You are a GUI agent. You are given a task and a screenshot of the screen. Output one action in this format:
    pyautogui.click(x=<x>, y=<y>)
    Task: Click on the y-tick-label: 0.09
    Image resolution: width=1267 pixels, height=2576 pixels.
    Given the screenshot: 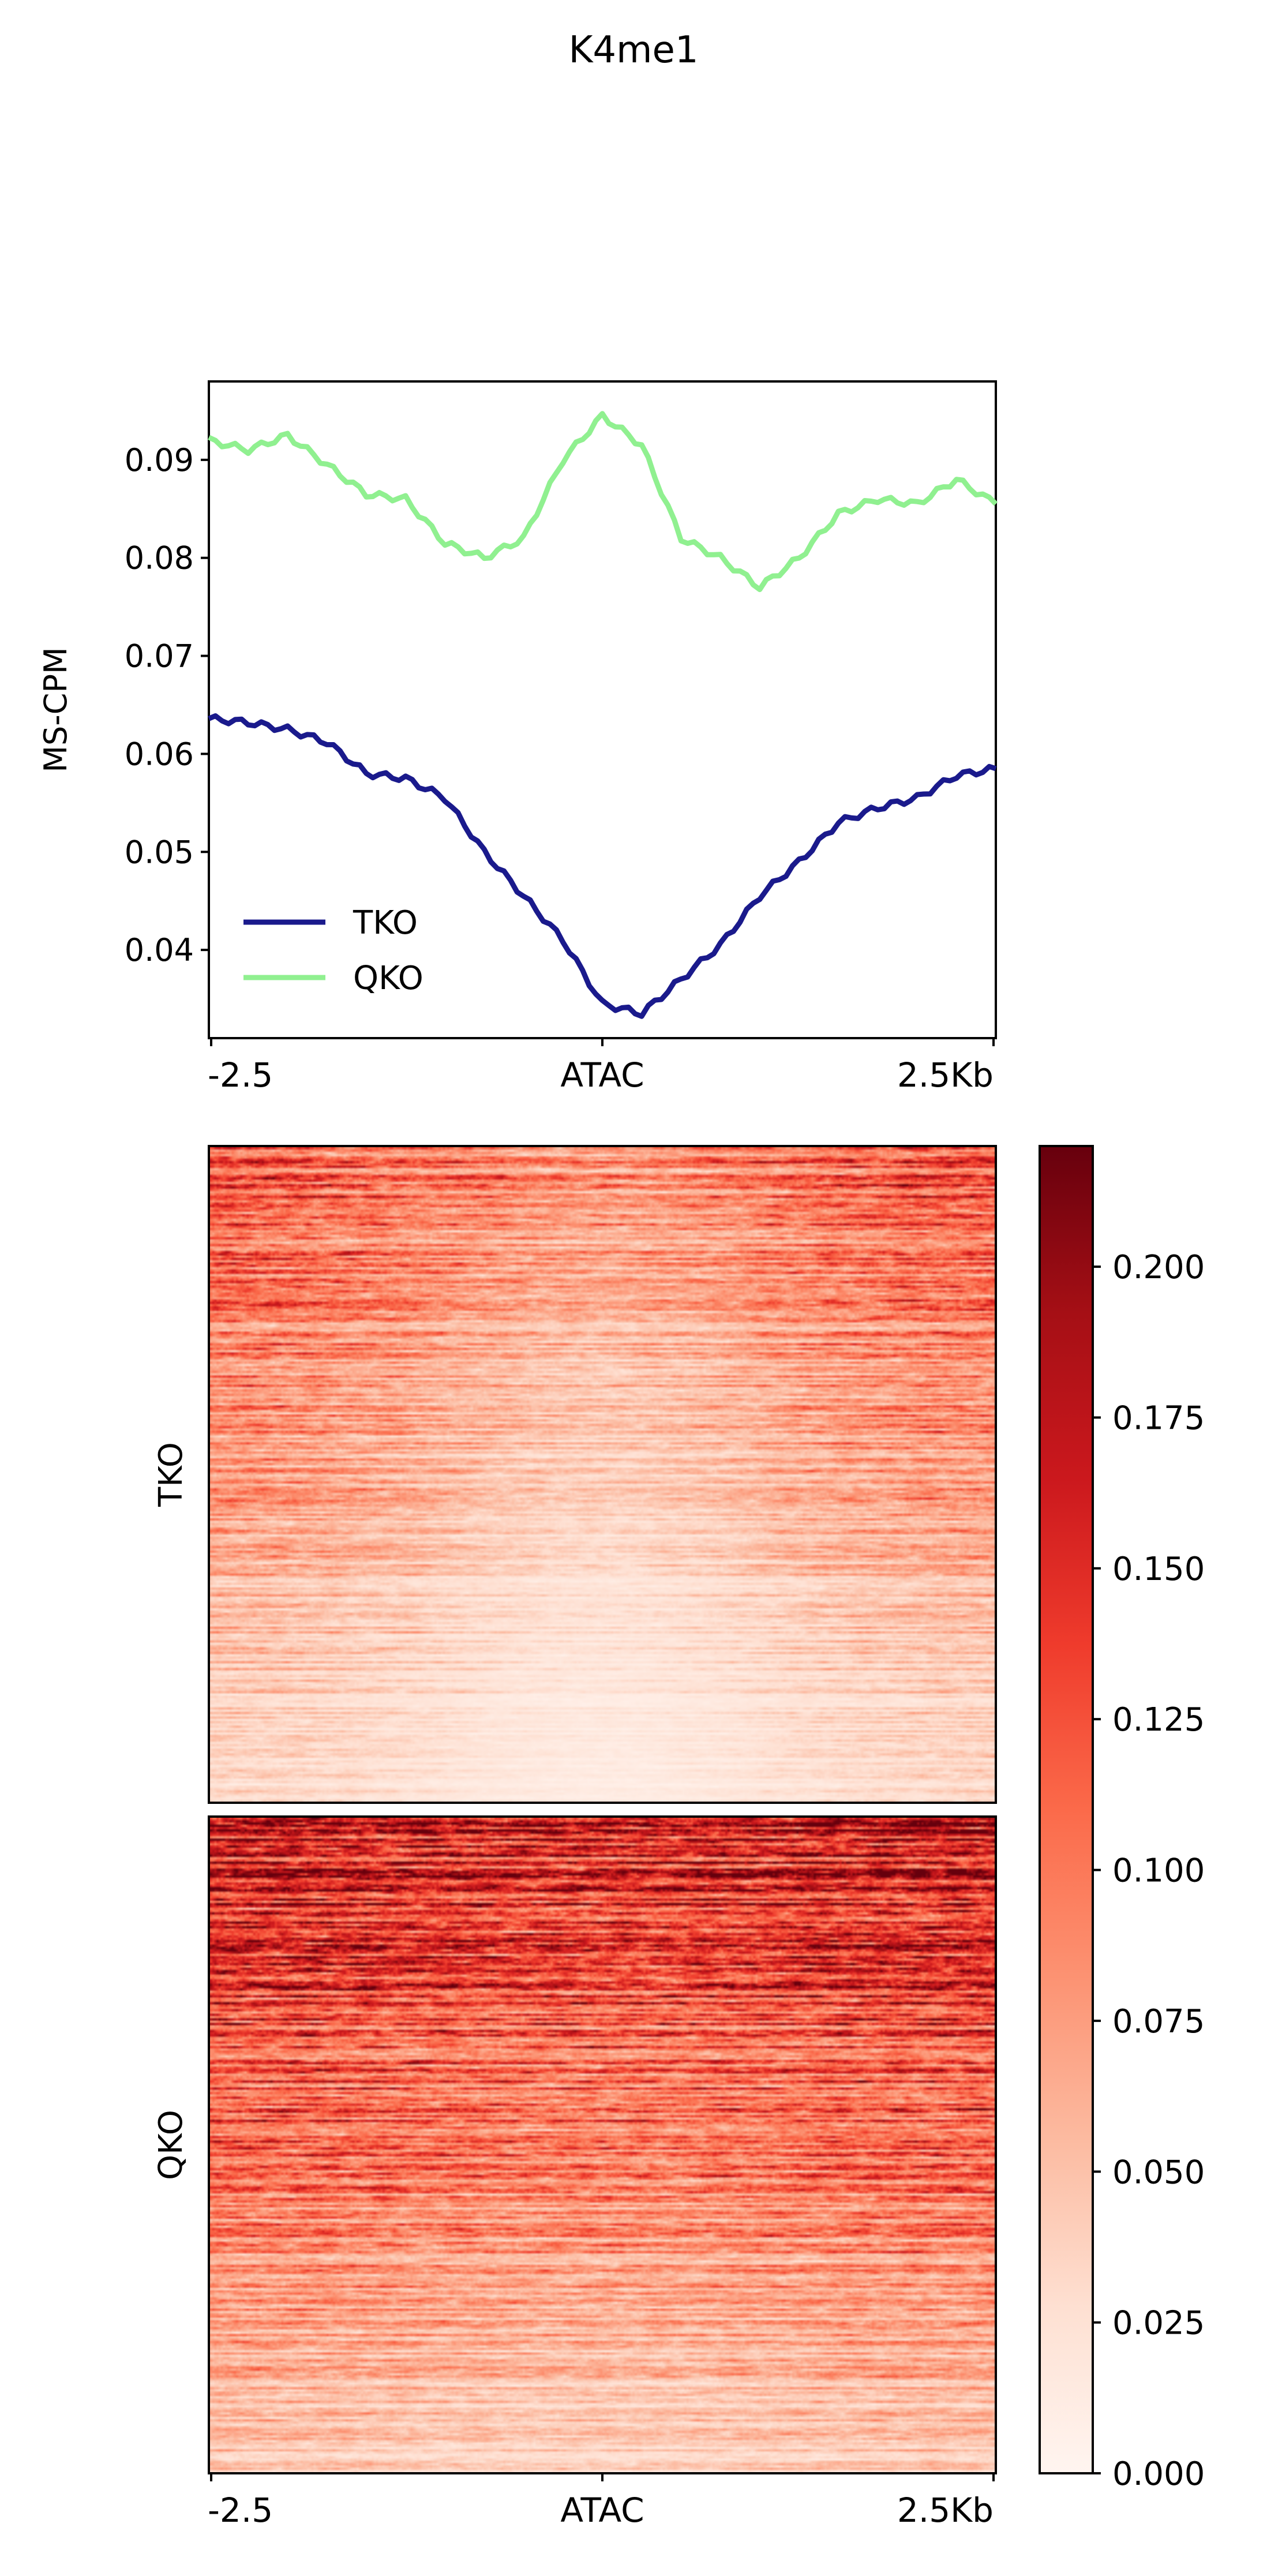 What is the action you would take?
    pyautogui.click(x=159, y=460)
    